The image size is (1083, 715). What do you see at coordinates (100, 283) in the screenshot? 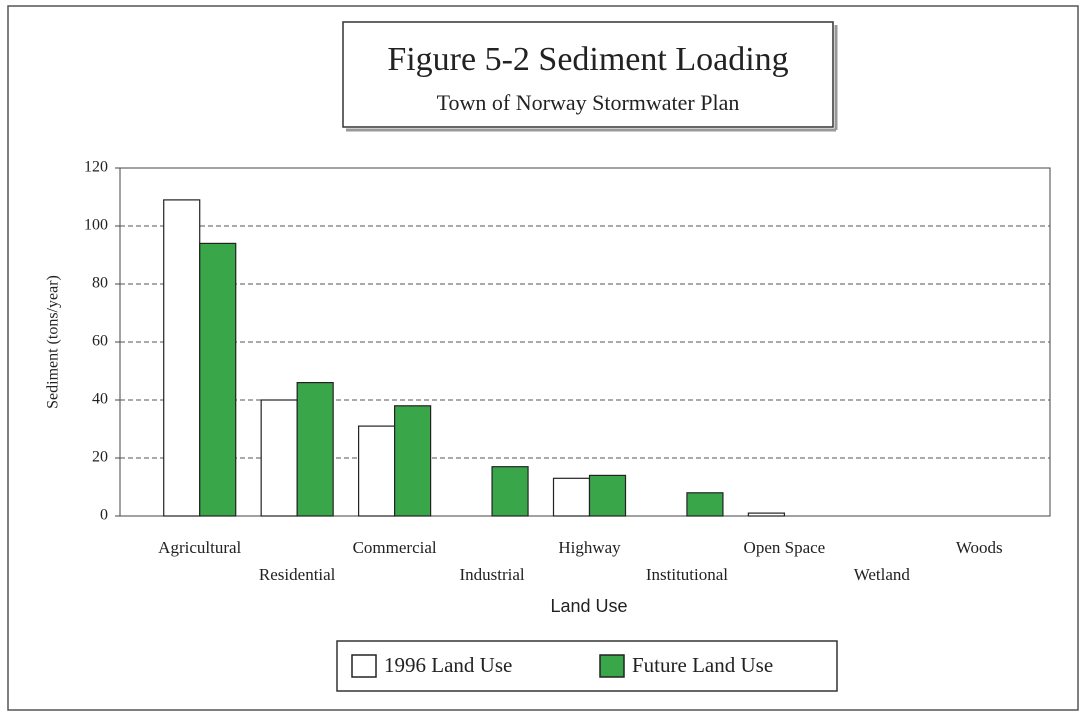
I see `y-tick-label: 80` at bounding box center [100, 283].